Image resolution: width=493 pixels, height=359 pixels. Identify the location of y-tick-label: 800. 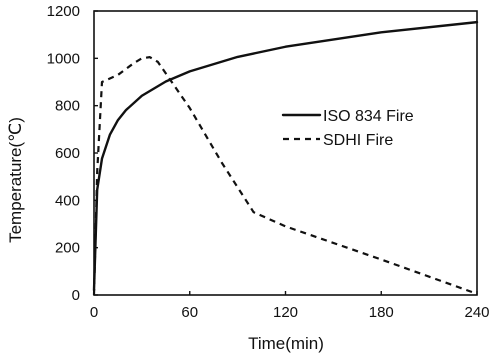
(67, 106).